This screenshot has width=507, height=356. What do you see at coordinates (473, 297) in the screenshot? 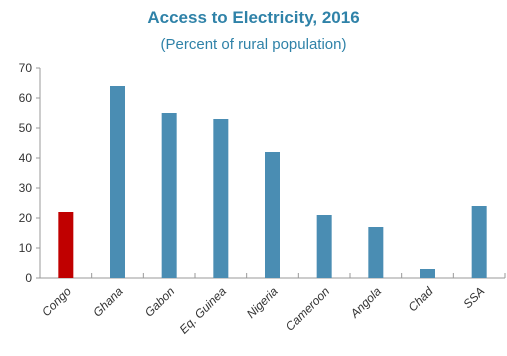
I see `x-category-label: SSA` at bounding box center [473, 297].